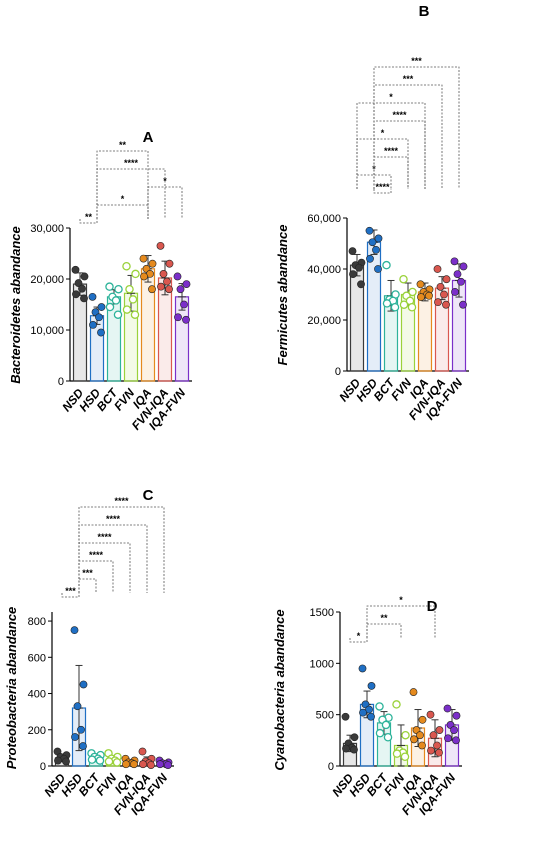 This screenshot has width=550, height=844. Describe the element at coordinates (322, 613) in the screenshot. I see `y-tick-label: 1500` at that location.